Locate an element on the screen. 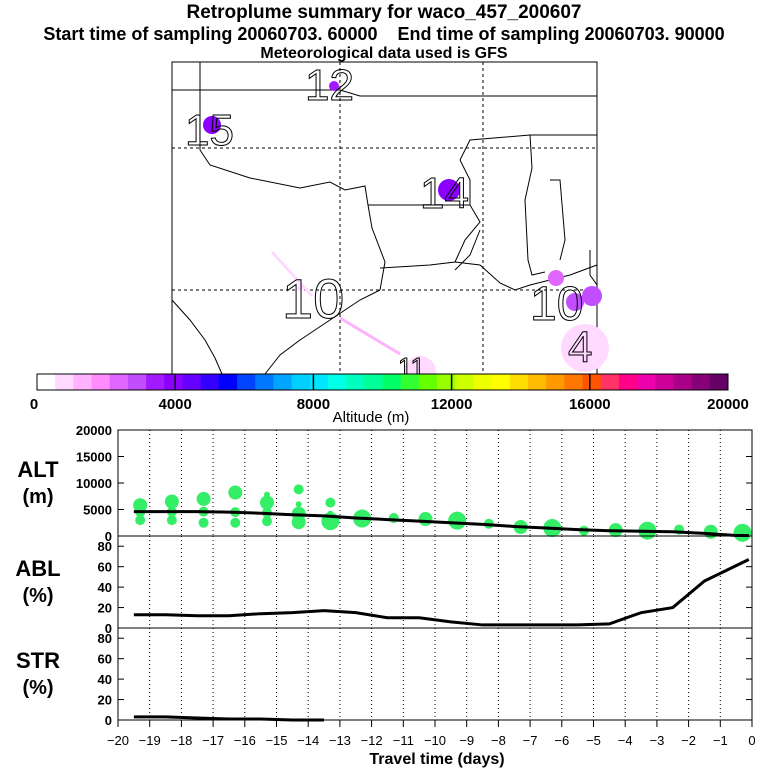 The width and height of the screenshot is (768, 768). alt-median-line is located at coordinates (441, 523).